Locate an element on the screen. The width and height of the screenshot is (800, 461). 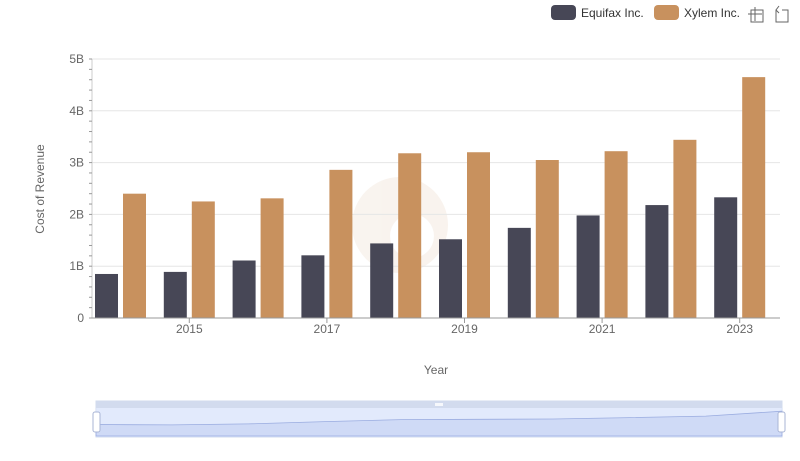
bar-xylem-2021 is located at coordinates (616, 234).